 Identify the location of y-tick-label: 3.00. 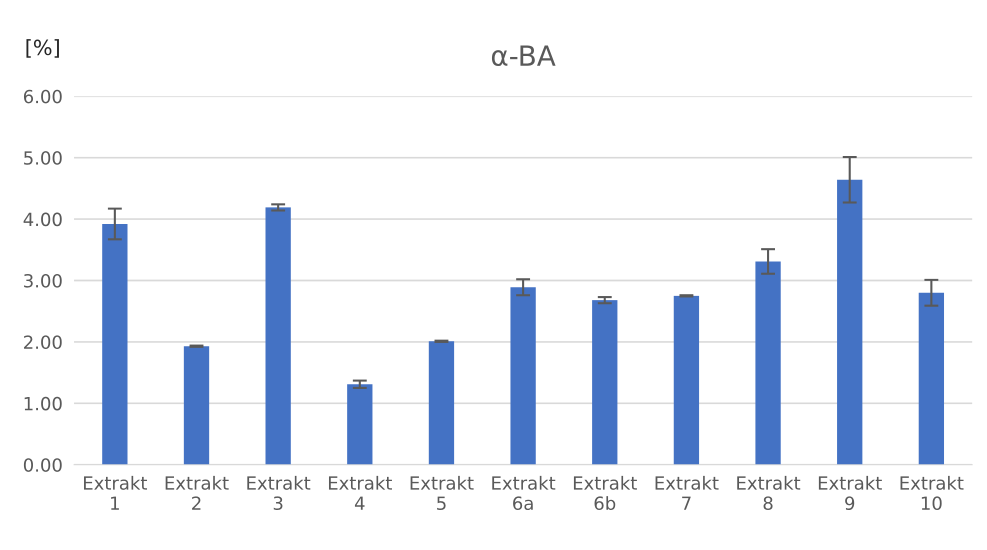
(43, 281).